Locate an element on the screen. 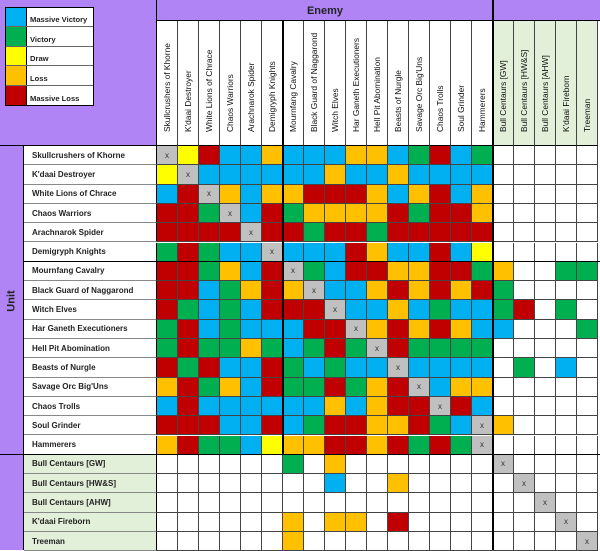 Image resolution: width=600 pixels, height=551 pixels. column-header: Chaos Trolls is located at coordinates (440, 83).